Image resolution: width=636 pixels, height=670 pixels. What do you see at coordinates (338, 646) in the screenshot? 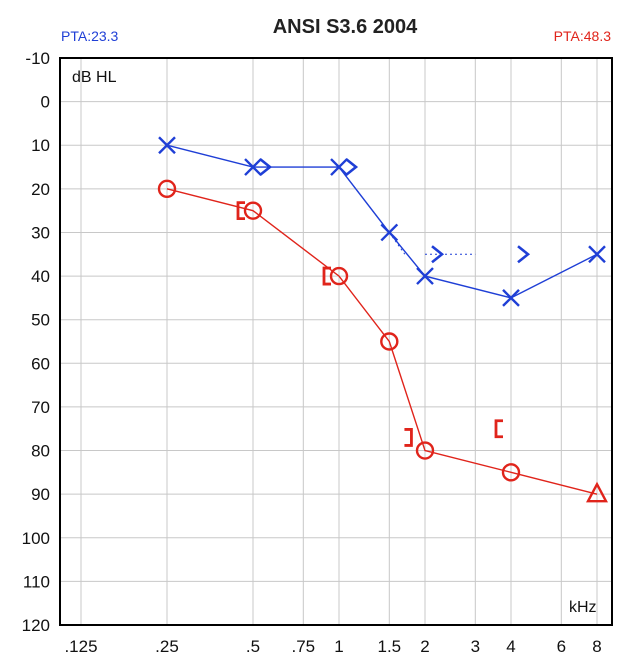
I see `x-tick-label: 1` at bounding box center [338, 646].